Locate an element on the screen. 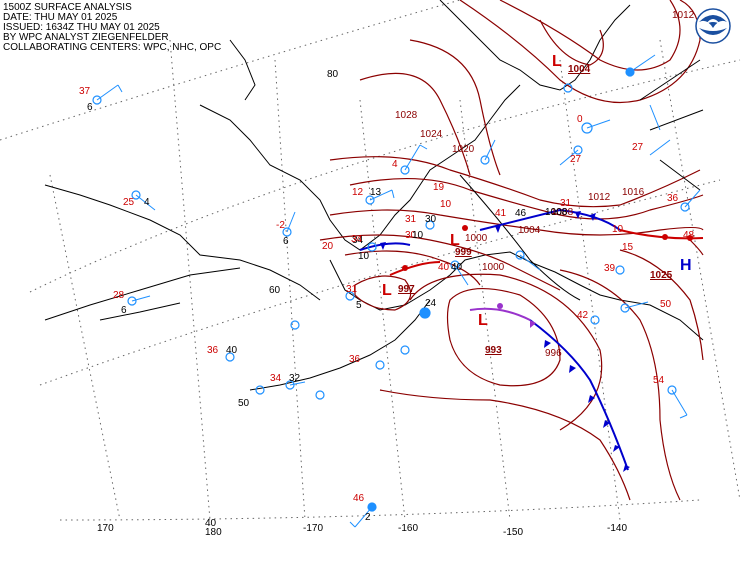  station-temp: 50 is located at coordinates (666, 304).